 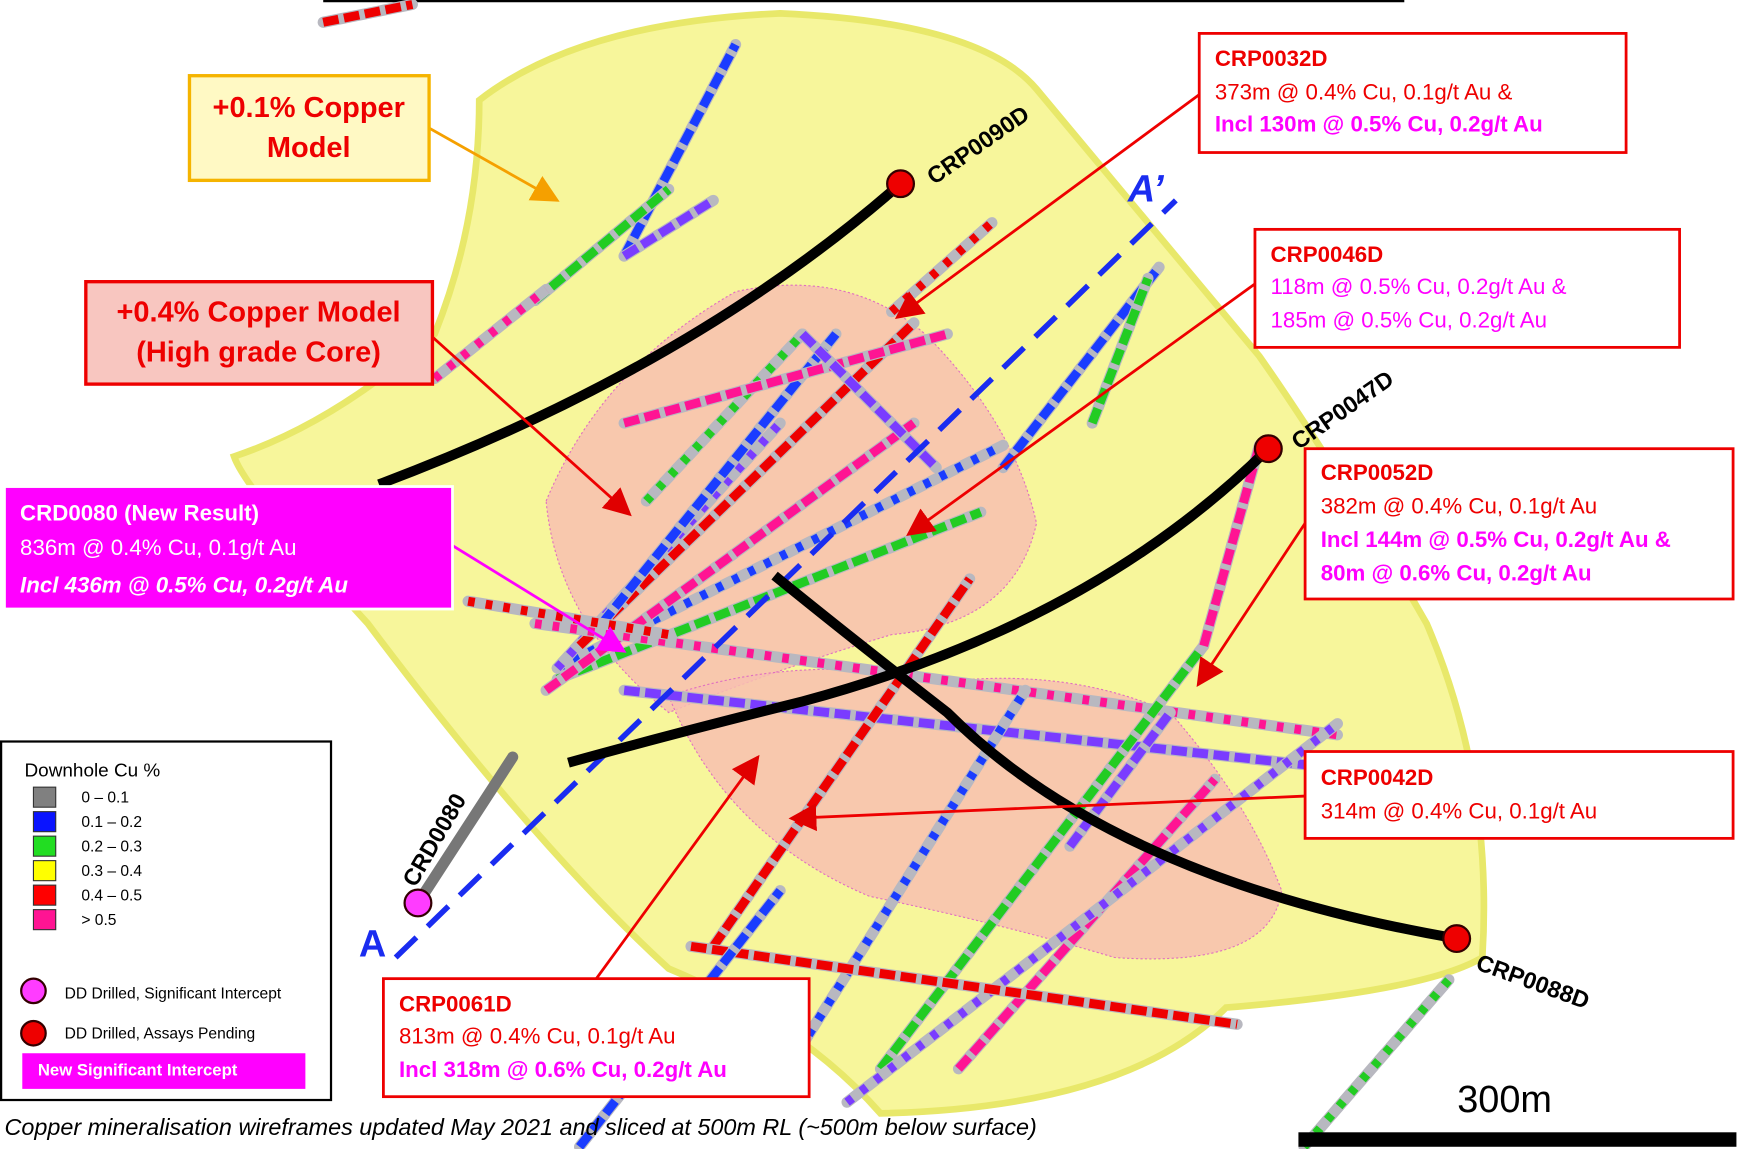 I want to click on callout-title: CRP0032D, so click(x=1271, y=58).